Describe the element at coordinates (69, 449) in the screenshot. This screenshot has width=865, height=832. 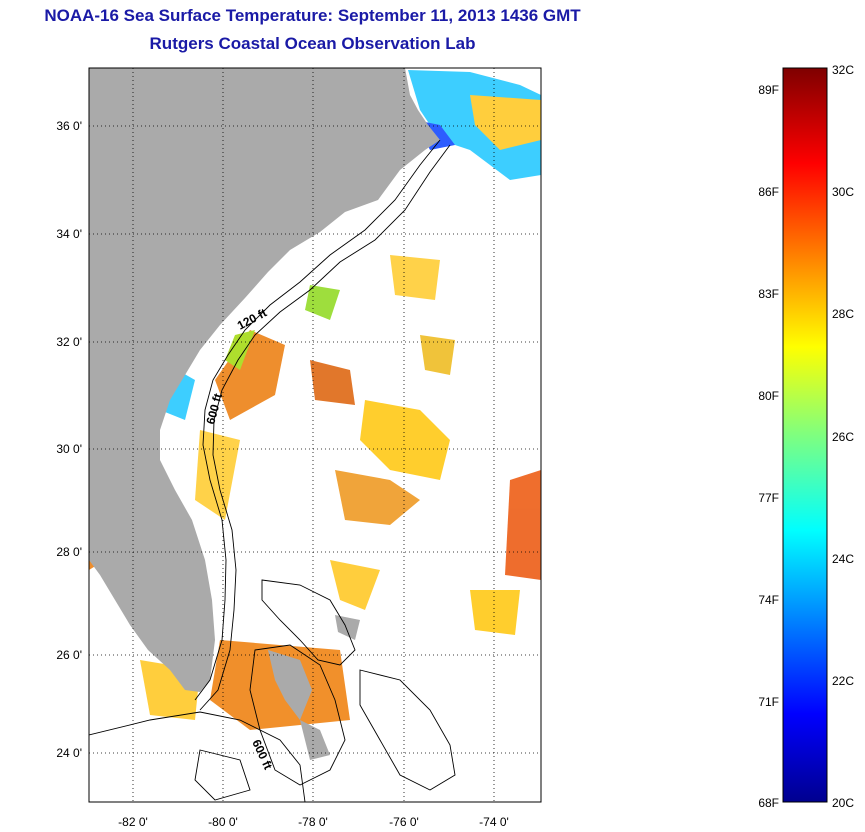
I see `lat-label: 30 0'` at that location.